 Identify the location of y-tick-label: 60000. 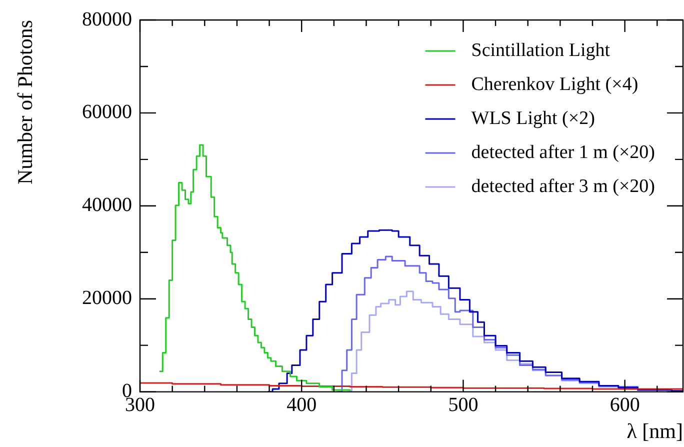
(107, 112).